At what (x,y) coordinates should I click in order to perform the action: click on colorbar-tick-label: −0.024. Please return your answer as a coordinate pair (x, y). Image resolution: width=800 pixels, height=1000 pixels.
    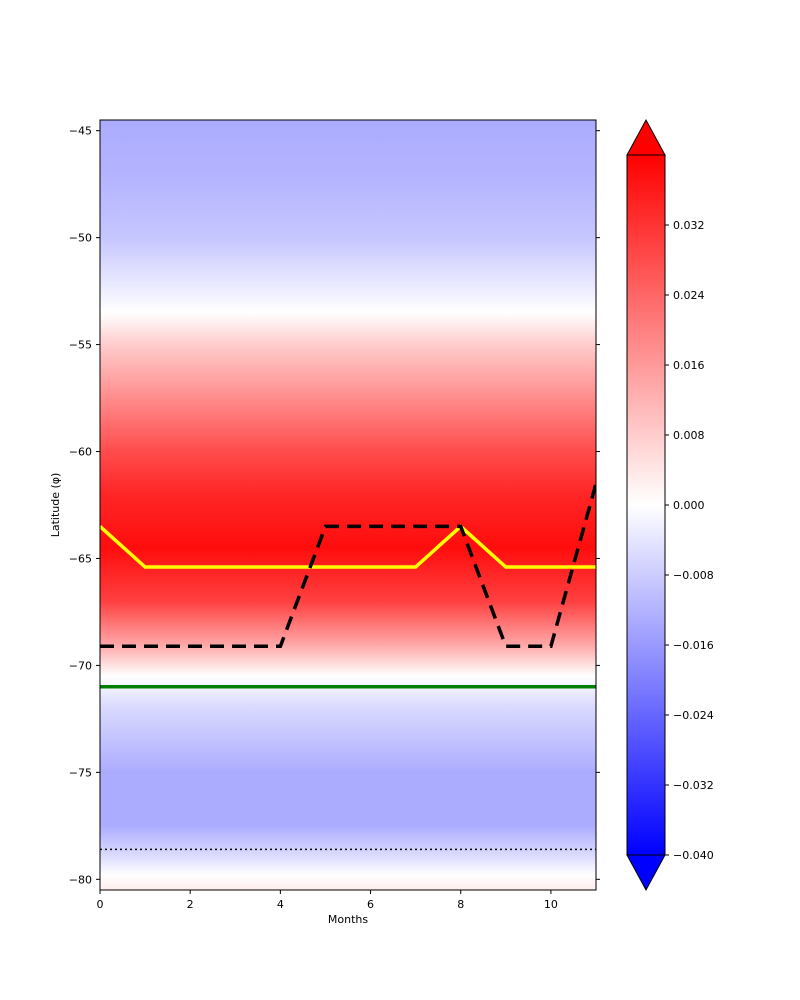
    Looking at the image, I should click on (693, 715).